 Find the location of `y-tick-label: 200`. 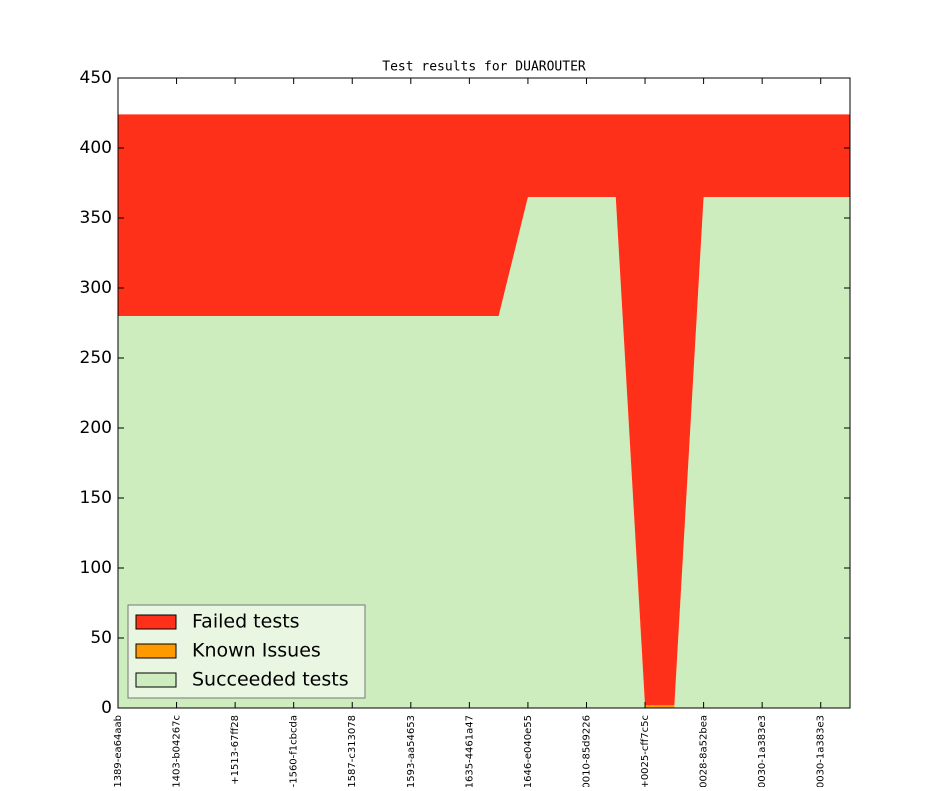

y-tick-label: 200 is located at coordinates (96, 428).